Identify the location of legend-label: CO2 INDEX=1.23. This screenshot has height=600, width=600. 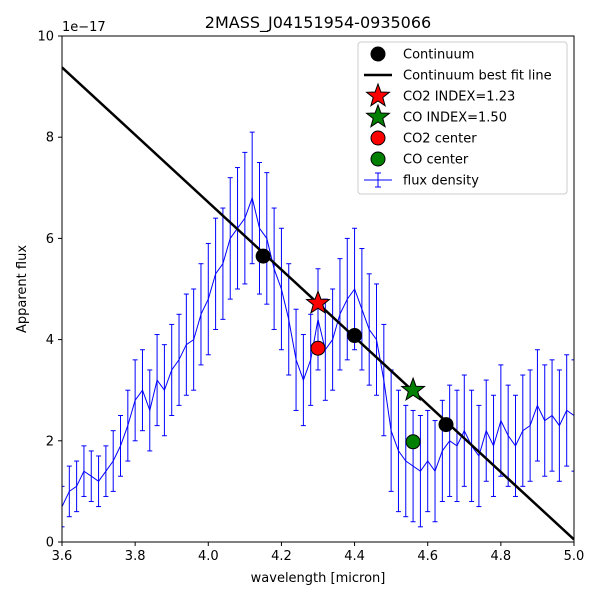
(459, 97).